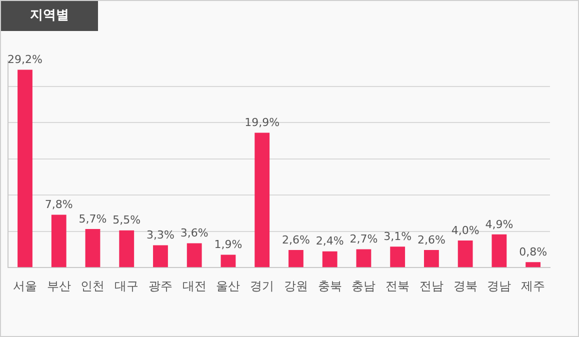 The width and height of the screenshot is (579, 337). Describe the element at coordinates (296, 286) in the screenshot. I see `x-tick-label: 강원` at that location.